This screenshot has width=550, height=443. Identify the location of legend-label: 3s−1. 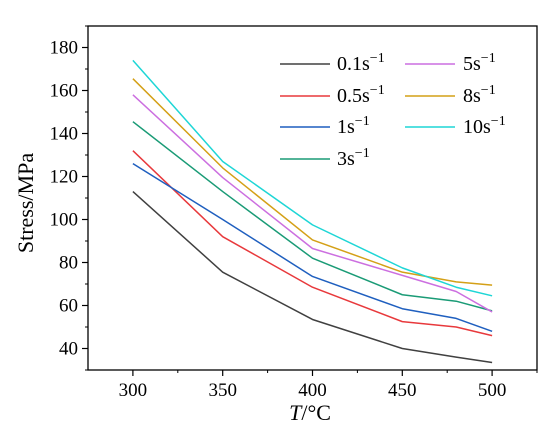
(353, 158).